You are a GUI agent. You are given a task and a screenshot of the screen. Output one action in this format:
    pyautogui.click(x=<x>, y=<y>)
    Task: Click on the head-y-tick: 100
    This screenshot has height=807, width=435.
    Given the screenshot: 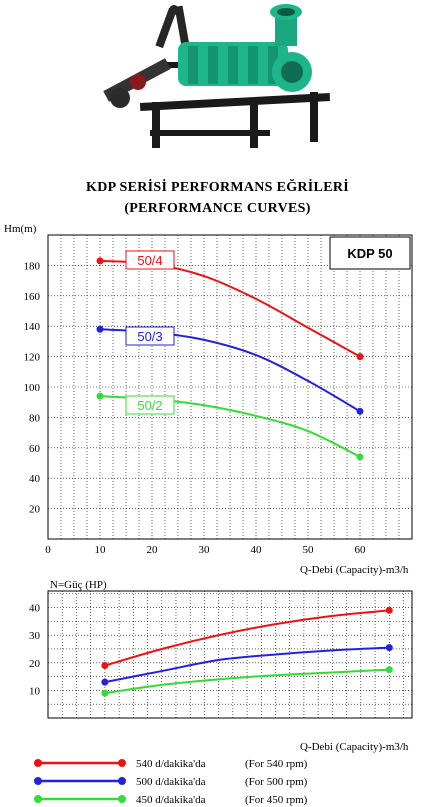 What is the action you would take?
    pyautogui.click(x=32, y=388)
    